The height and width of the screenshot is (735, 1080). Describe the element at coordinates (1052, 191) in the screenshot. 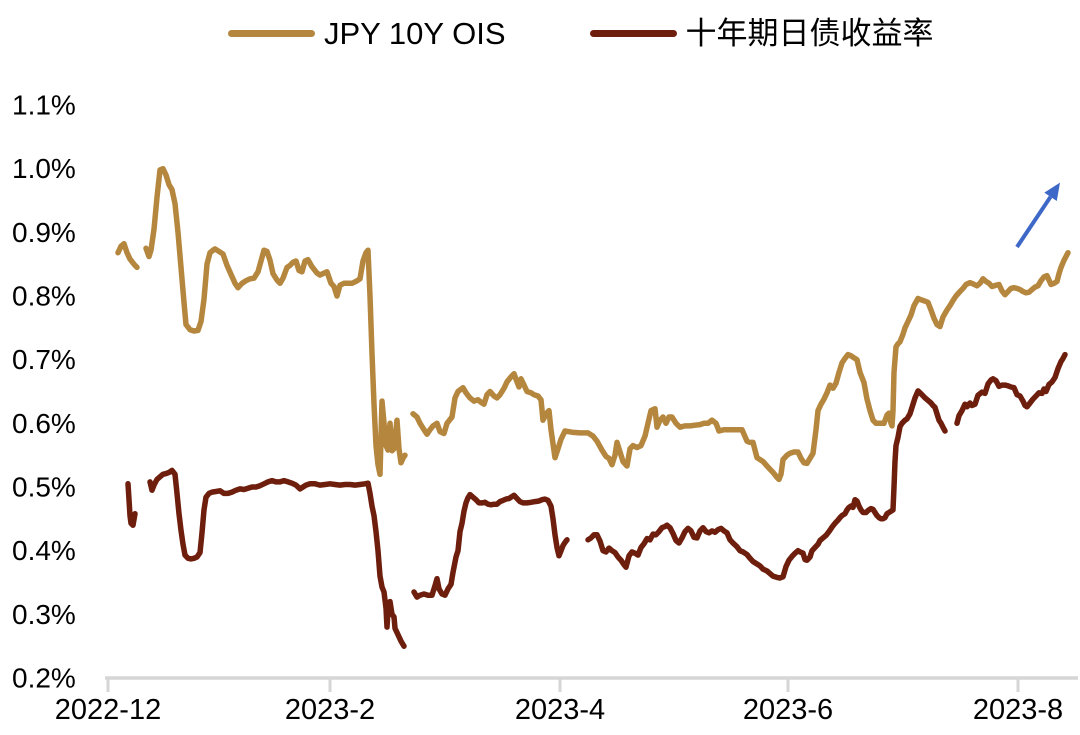

I see `trend-arrow-head-icon` at that location.